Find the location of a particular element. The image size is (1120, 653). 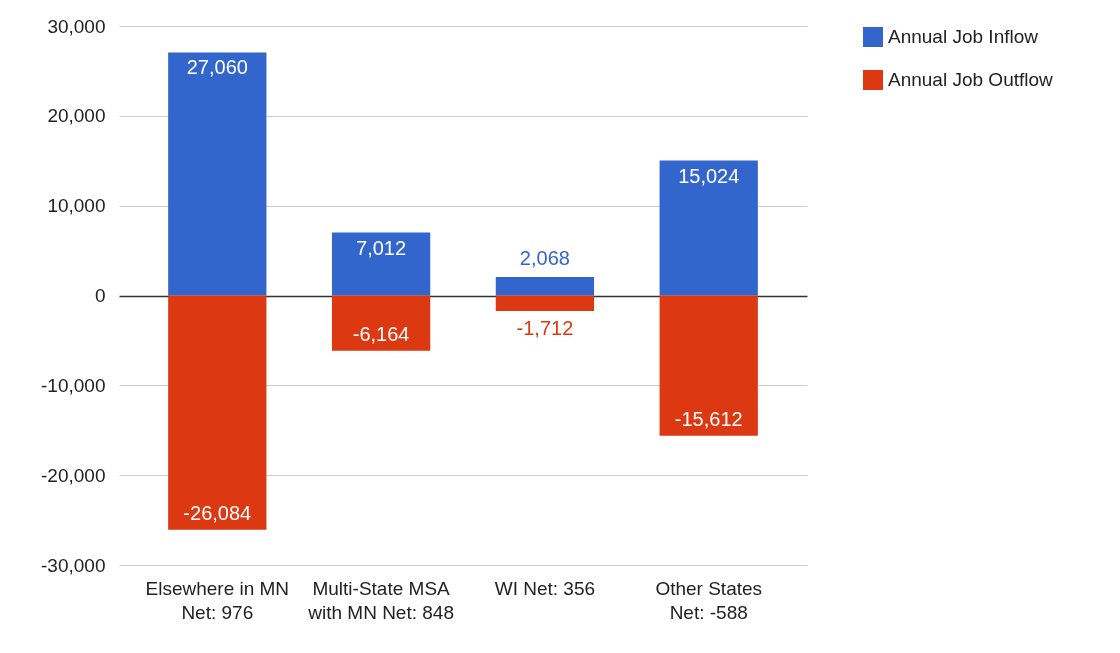

data-label: 2,068 is located at coordinates (544, 257).